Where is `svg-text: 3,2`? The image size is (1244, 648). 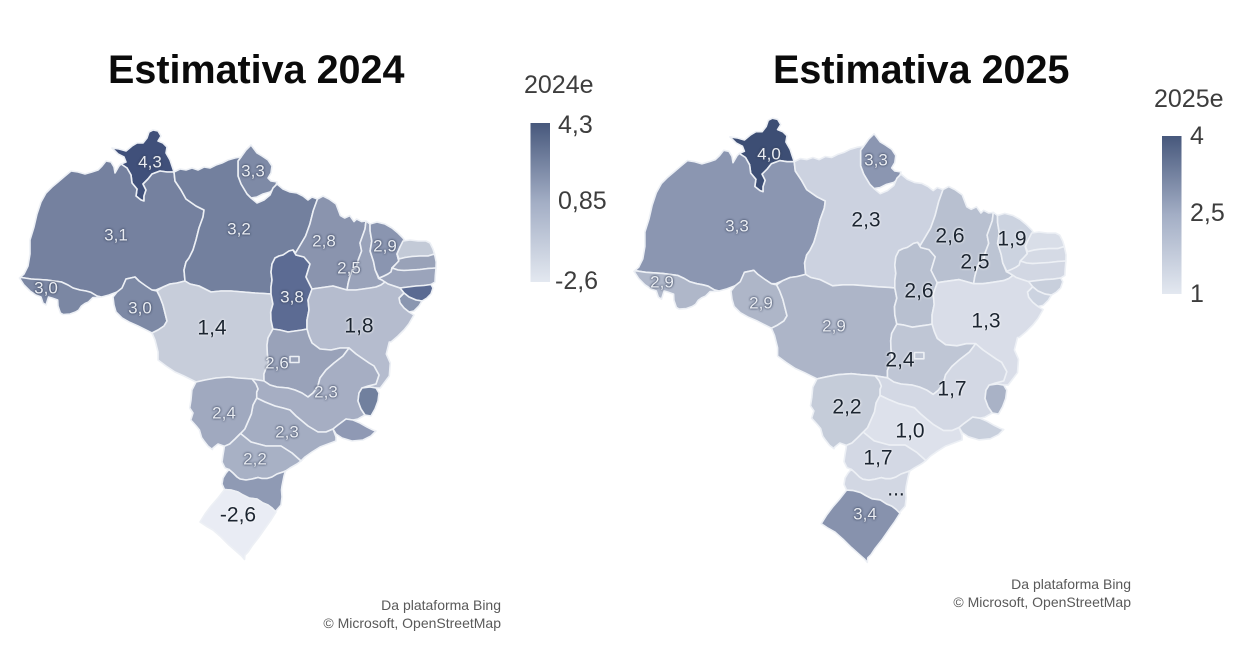
svg-text: 3,2 is located at coordinates (239, 228).